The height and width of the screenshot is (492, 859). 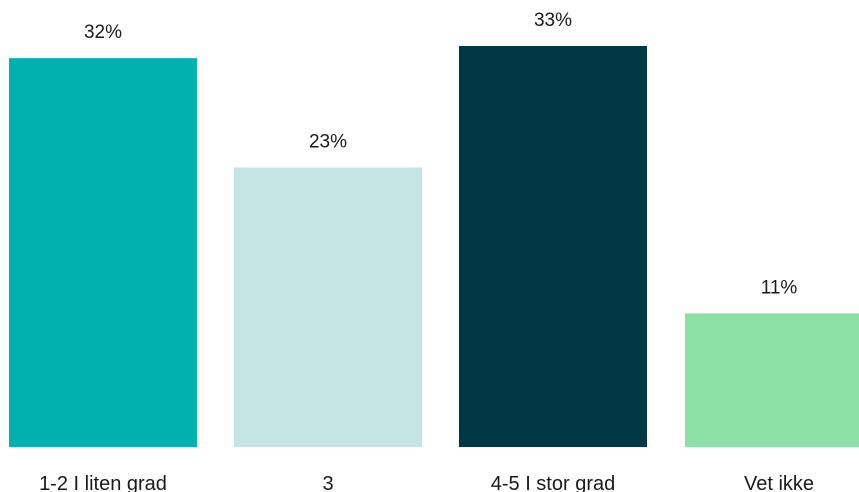 I want to click on value-label-0: 32%, so click(x=103, y=32).